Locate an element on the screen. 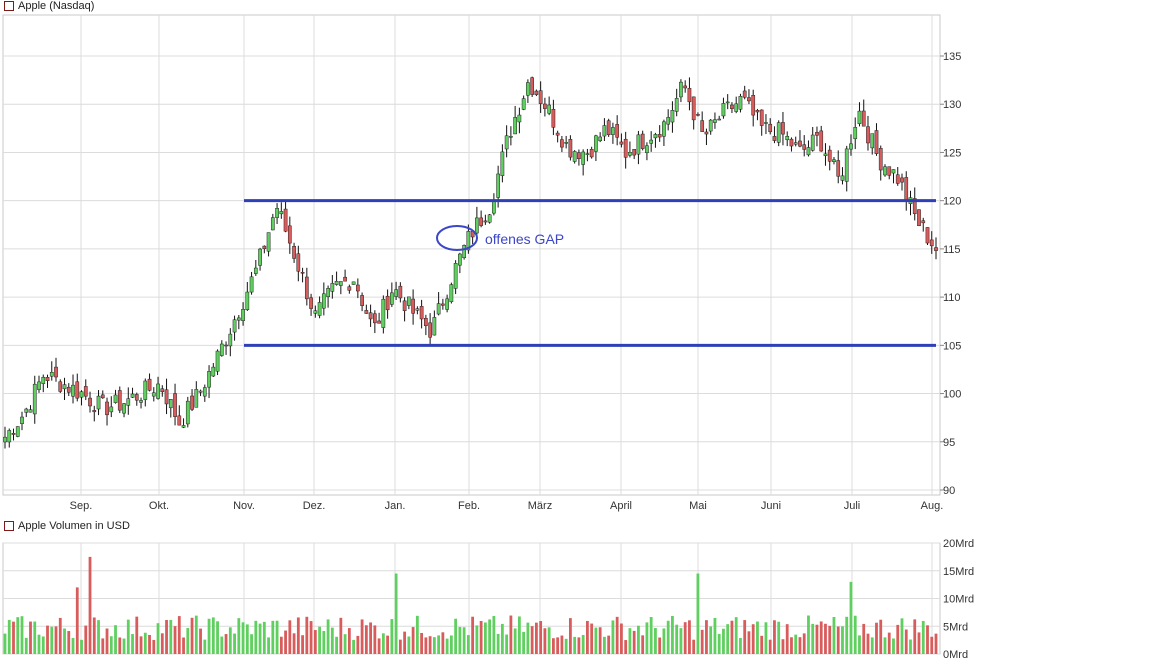  price-chart-legend: Apple (Nasdaq) is located at coordinates (49, 6).